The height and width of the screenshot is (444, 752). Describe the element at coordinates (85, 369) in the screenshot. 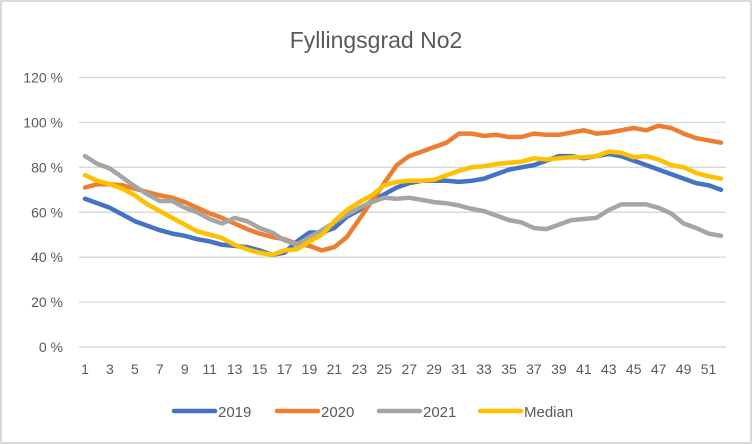

I see `x-tick-label: 1` at that location.